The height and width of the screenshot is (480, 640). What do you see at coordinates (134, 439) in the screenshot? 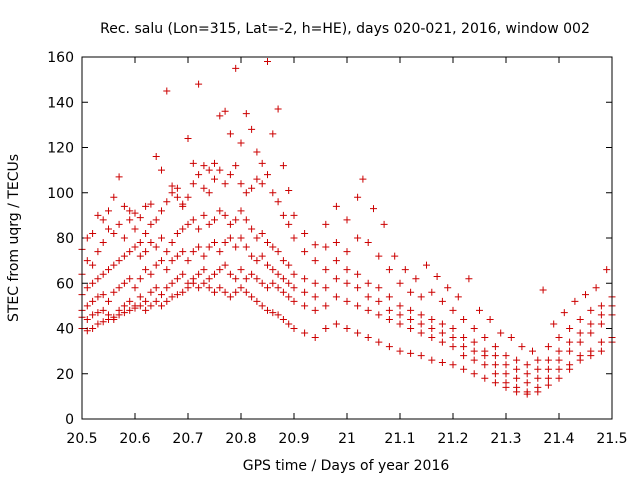
I see `x-tick-label: 20.6` at bounding box center [134, 439].